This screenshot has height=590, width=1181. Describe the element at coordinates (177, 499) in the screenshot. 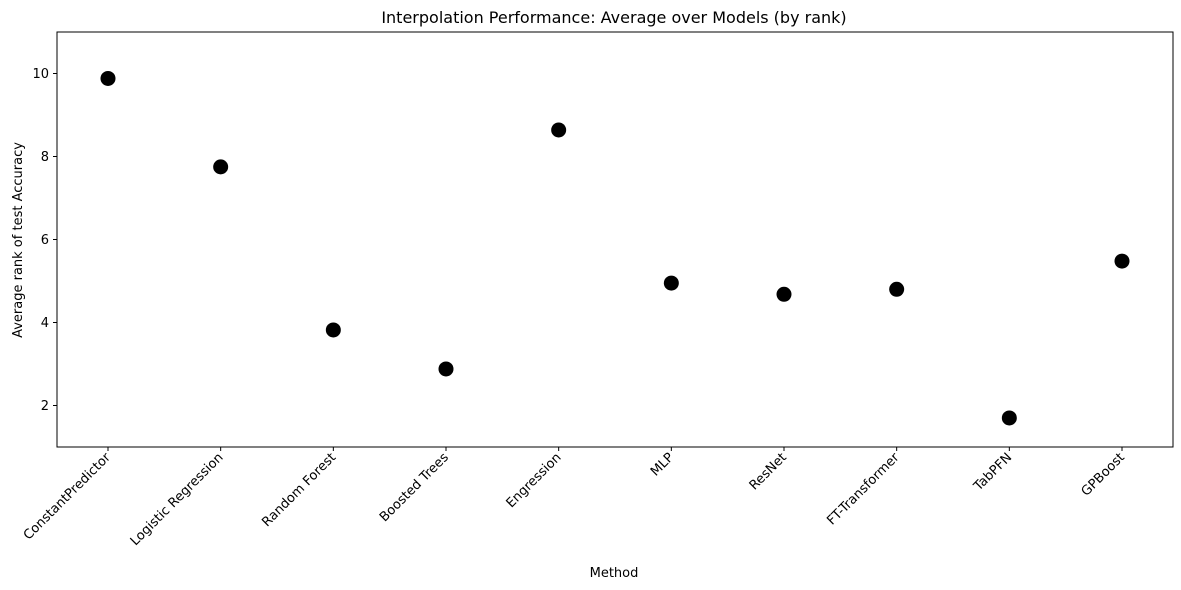

I see `x-tick-label: Logistic Regression` at that location.